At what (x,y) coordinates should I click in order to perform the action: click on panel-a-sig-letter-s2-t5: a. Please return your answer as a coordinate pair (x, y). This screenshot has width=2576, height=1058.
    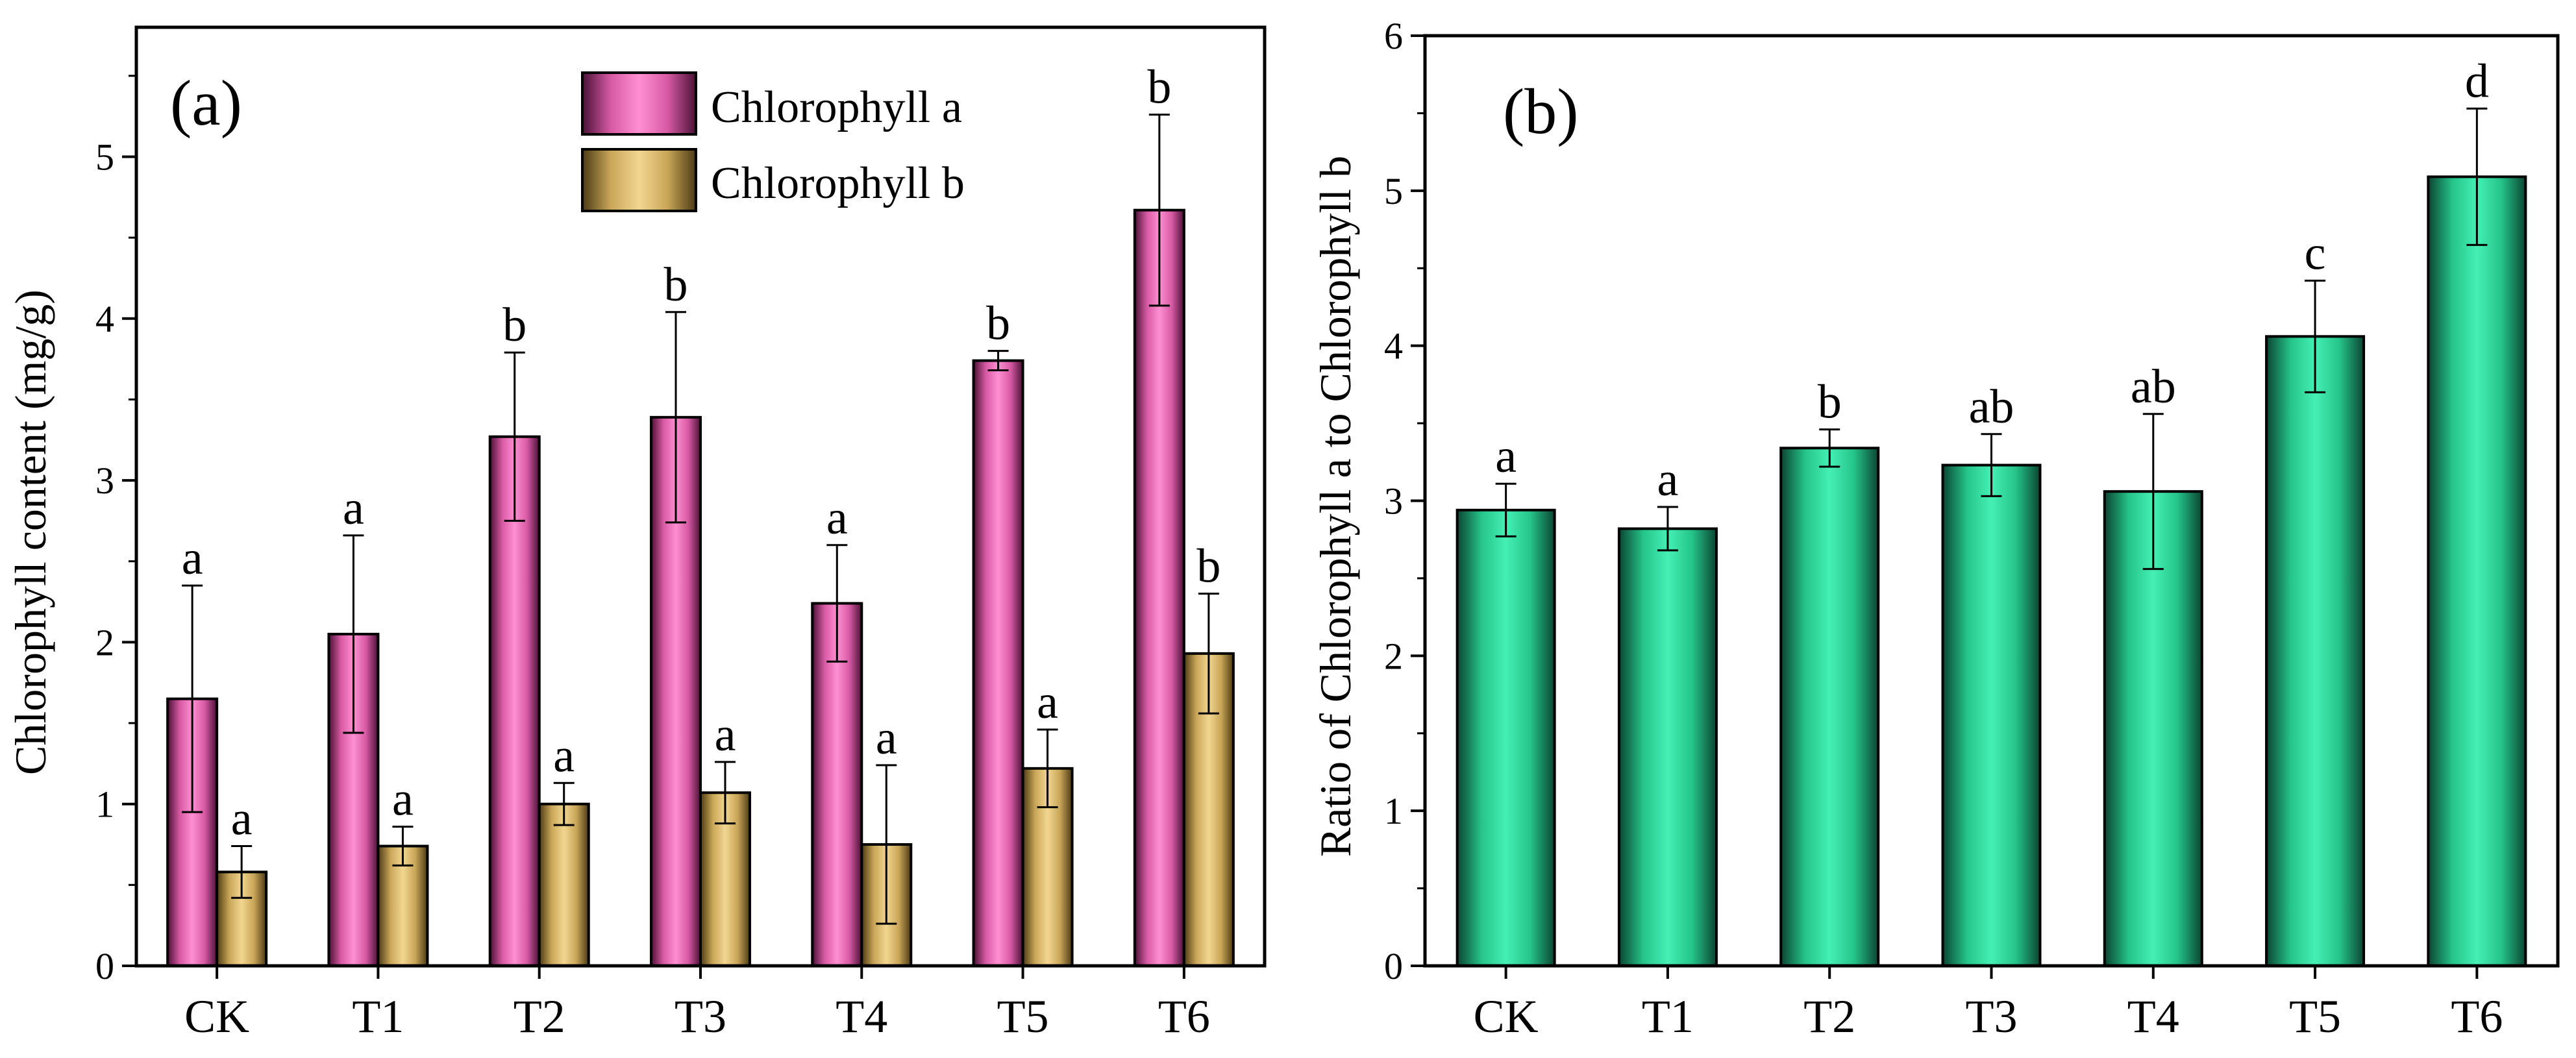
    Looking at the image, I should click on (1047, 702).